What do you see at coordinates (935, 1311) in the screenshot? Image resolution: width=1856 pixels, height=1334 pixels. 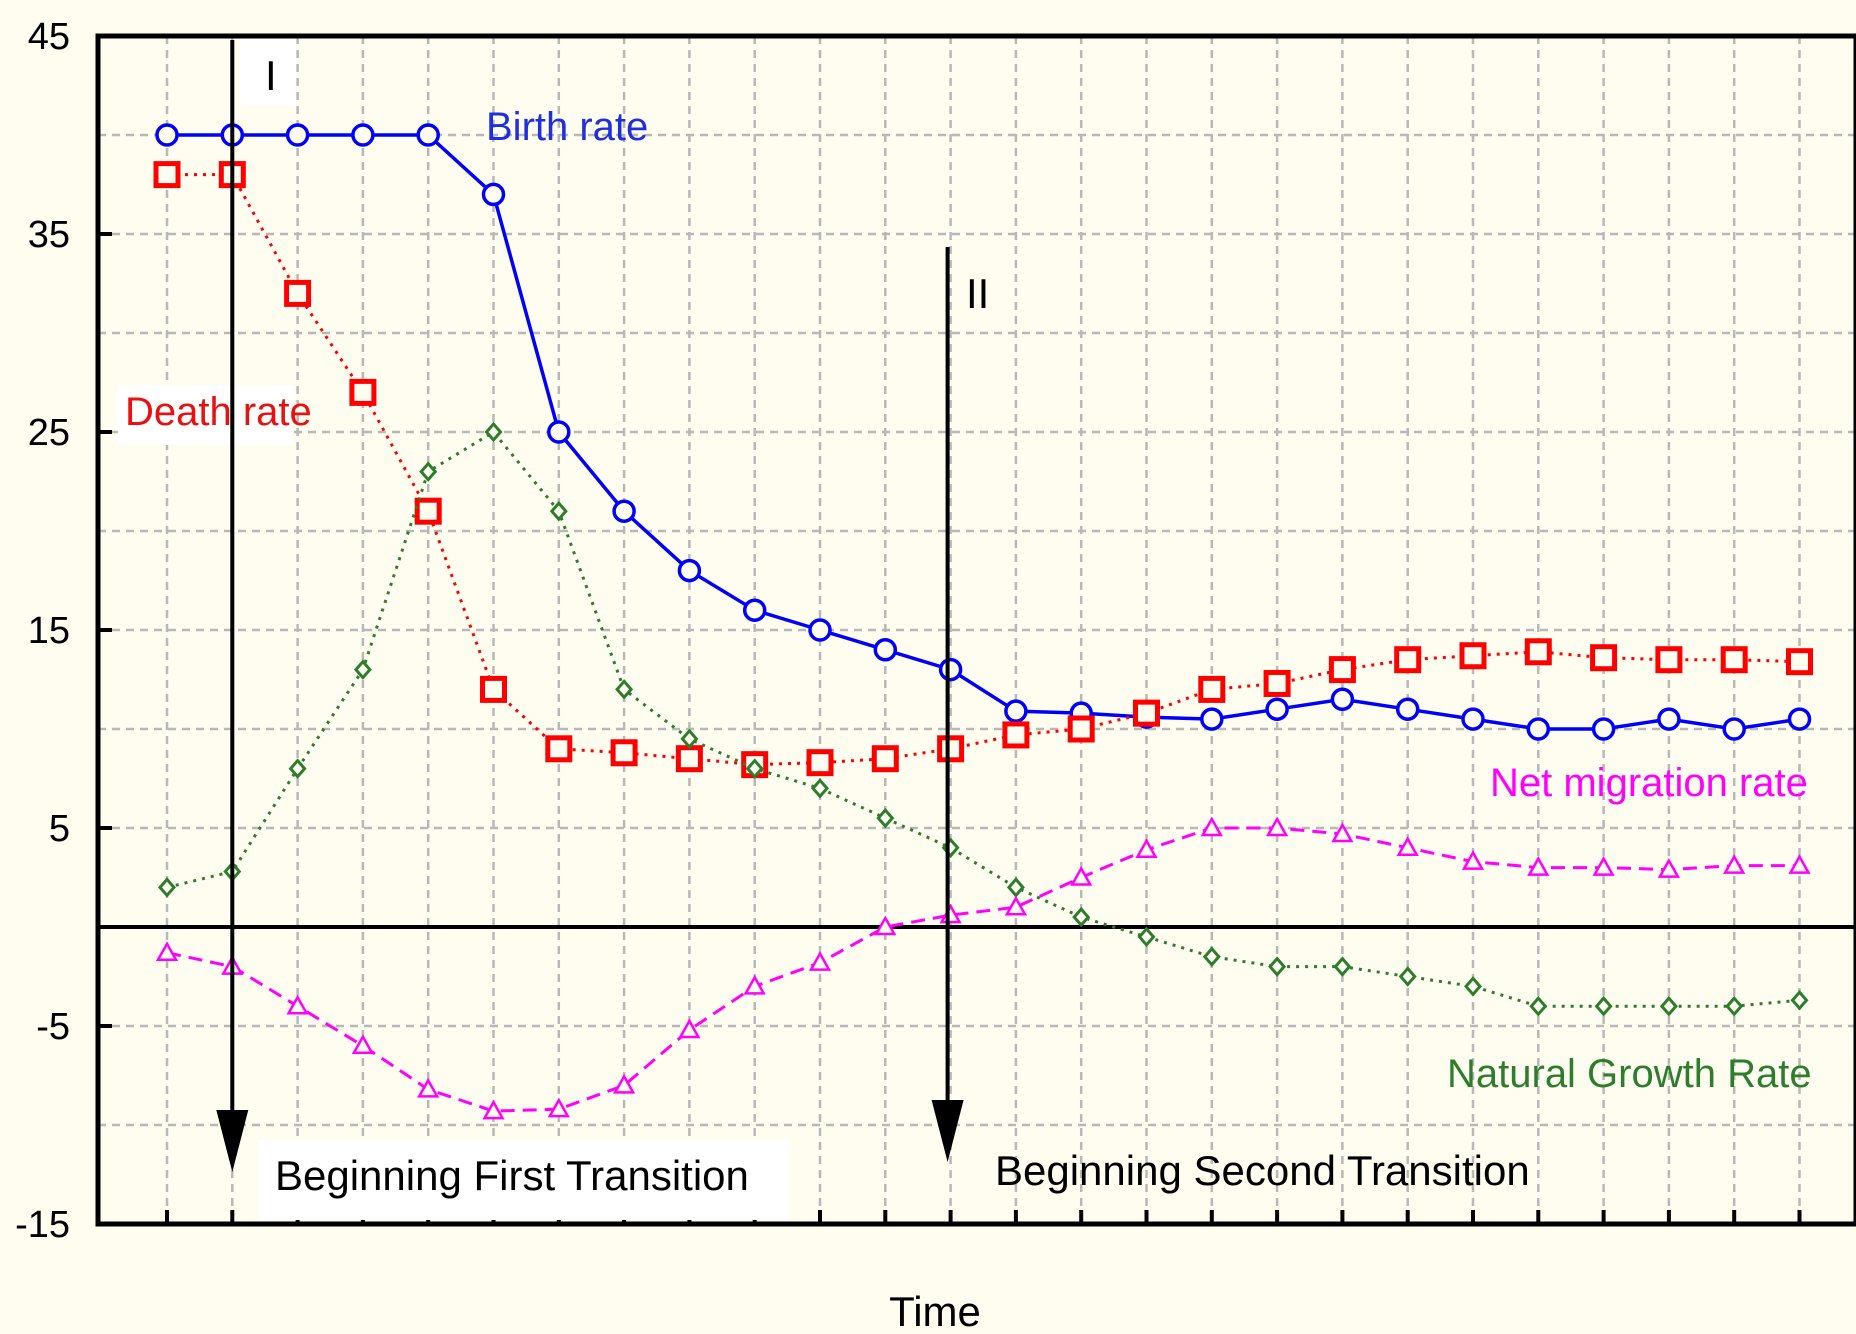 I see `x-axis-label: Time` at bounding box center [935, 1311].